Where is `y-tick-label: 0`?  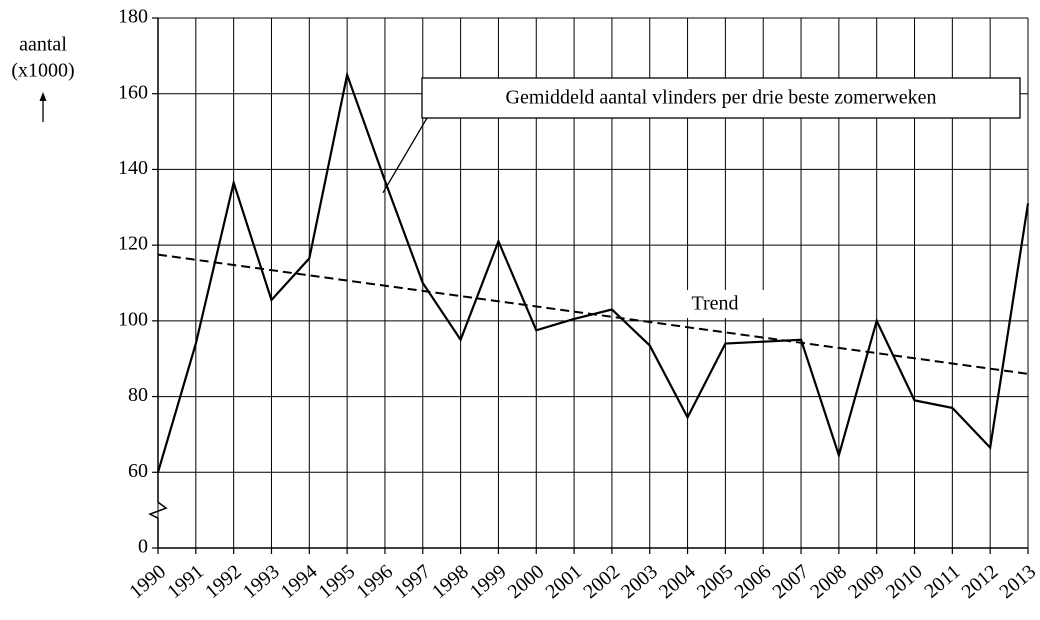
y-tick-label: 0 is located at coordinates (143, 547).